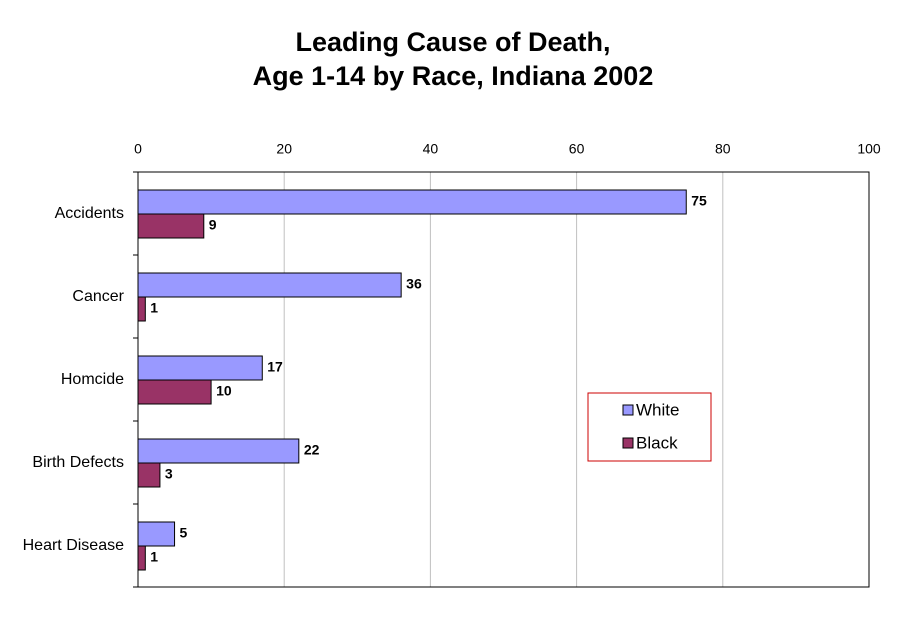  What do you see at coordinates (312, 450) in the screenshot?
I see `value-label: 22` at bounding box center [312, 450].